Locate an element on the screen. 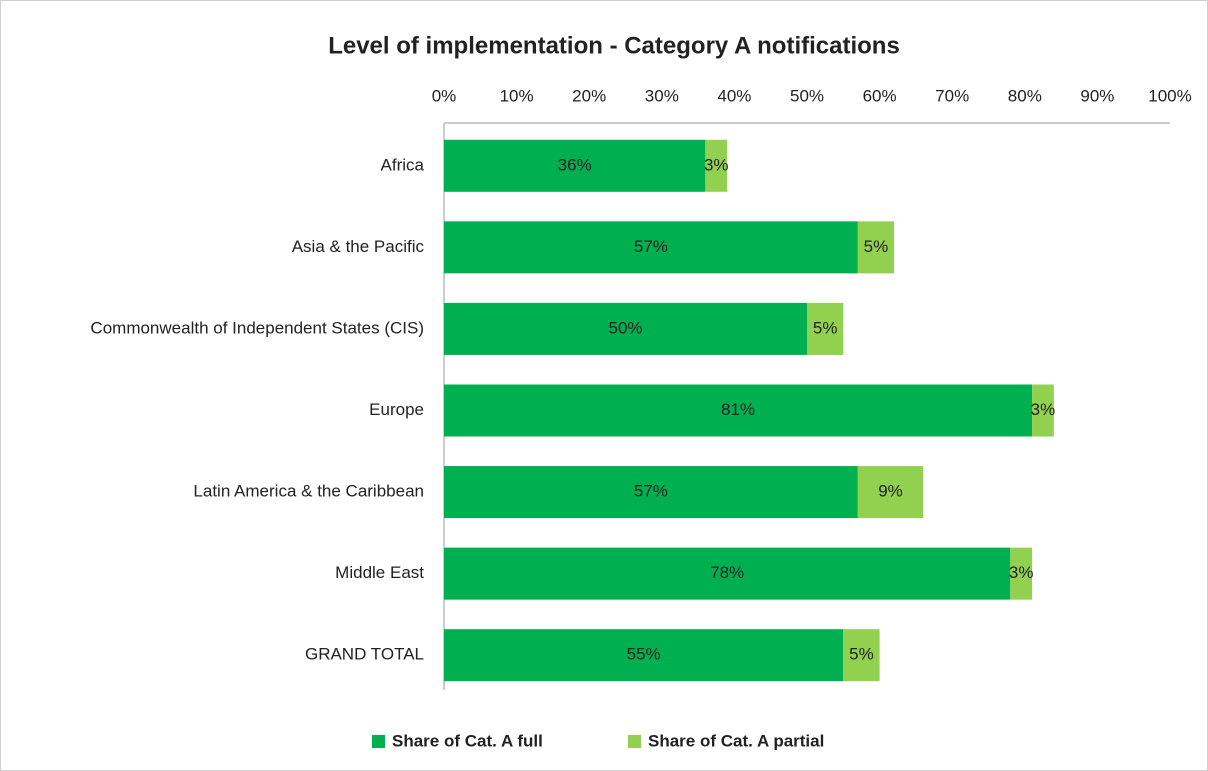 This screenshot has width=1208, height=771. y-tick-label: Africa is located at coordinates (403, 164).